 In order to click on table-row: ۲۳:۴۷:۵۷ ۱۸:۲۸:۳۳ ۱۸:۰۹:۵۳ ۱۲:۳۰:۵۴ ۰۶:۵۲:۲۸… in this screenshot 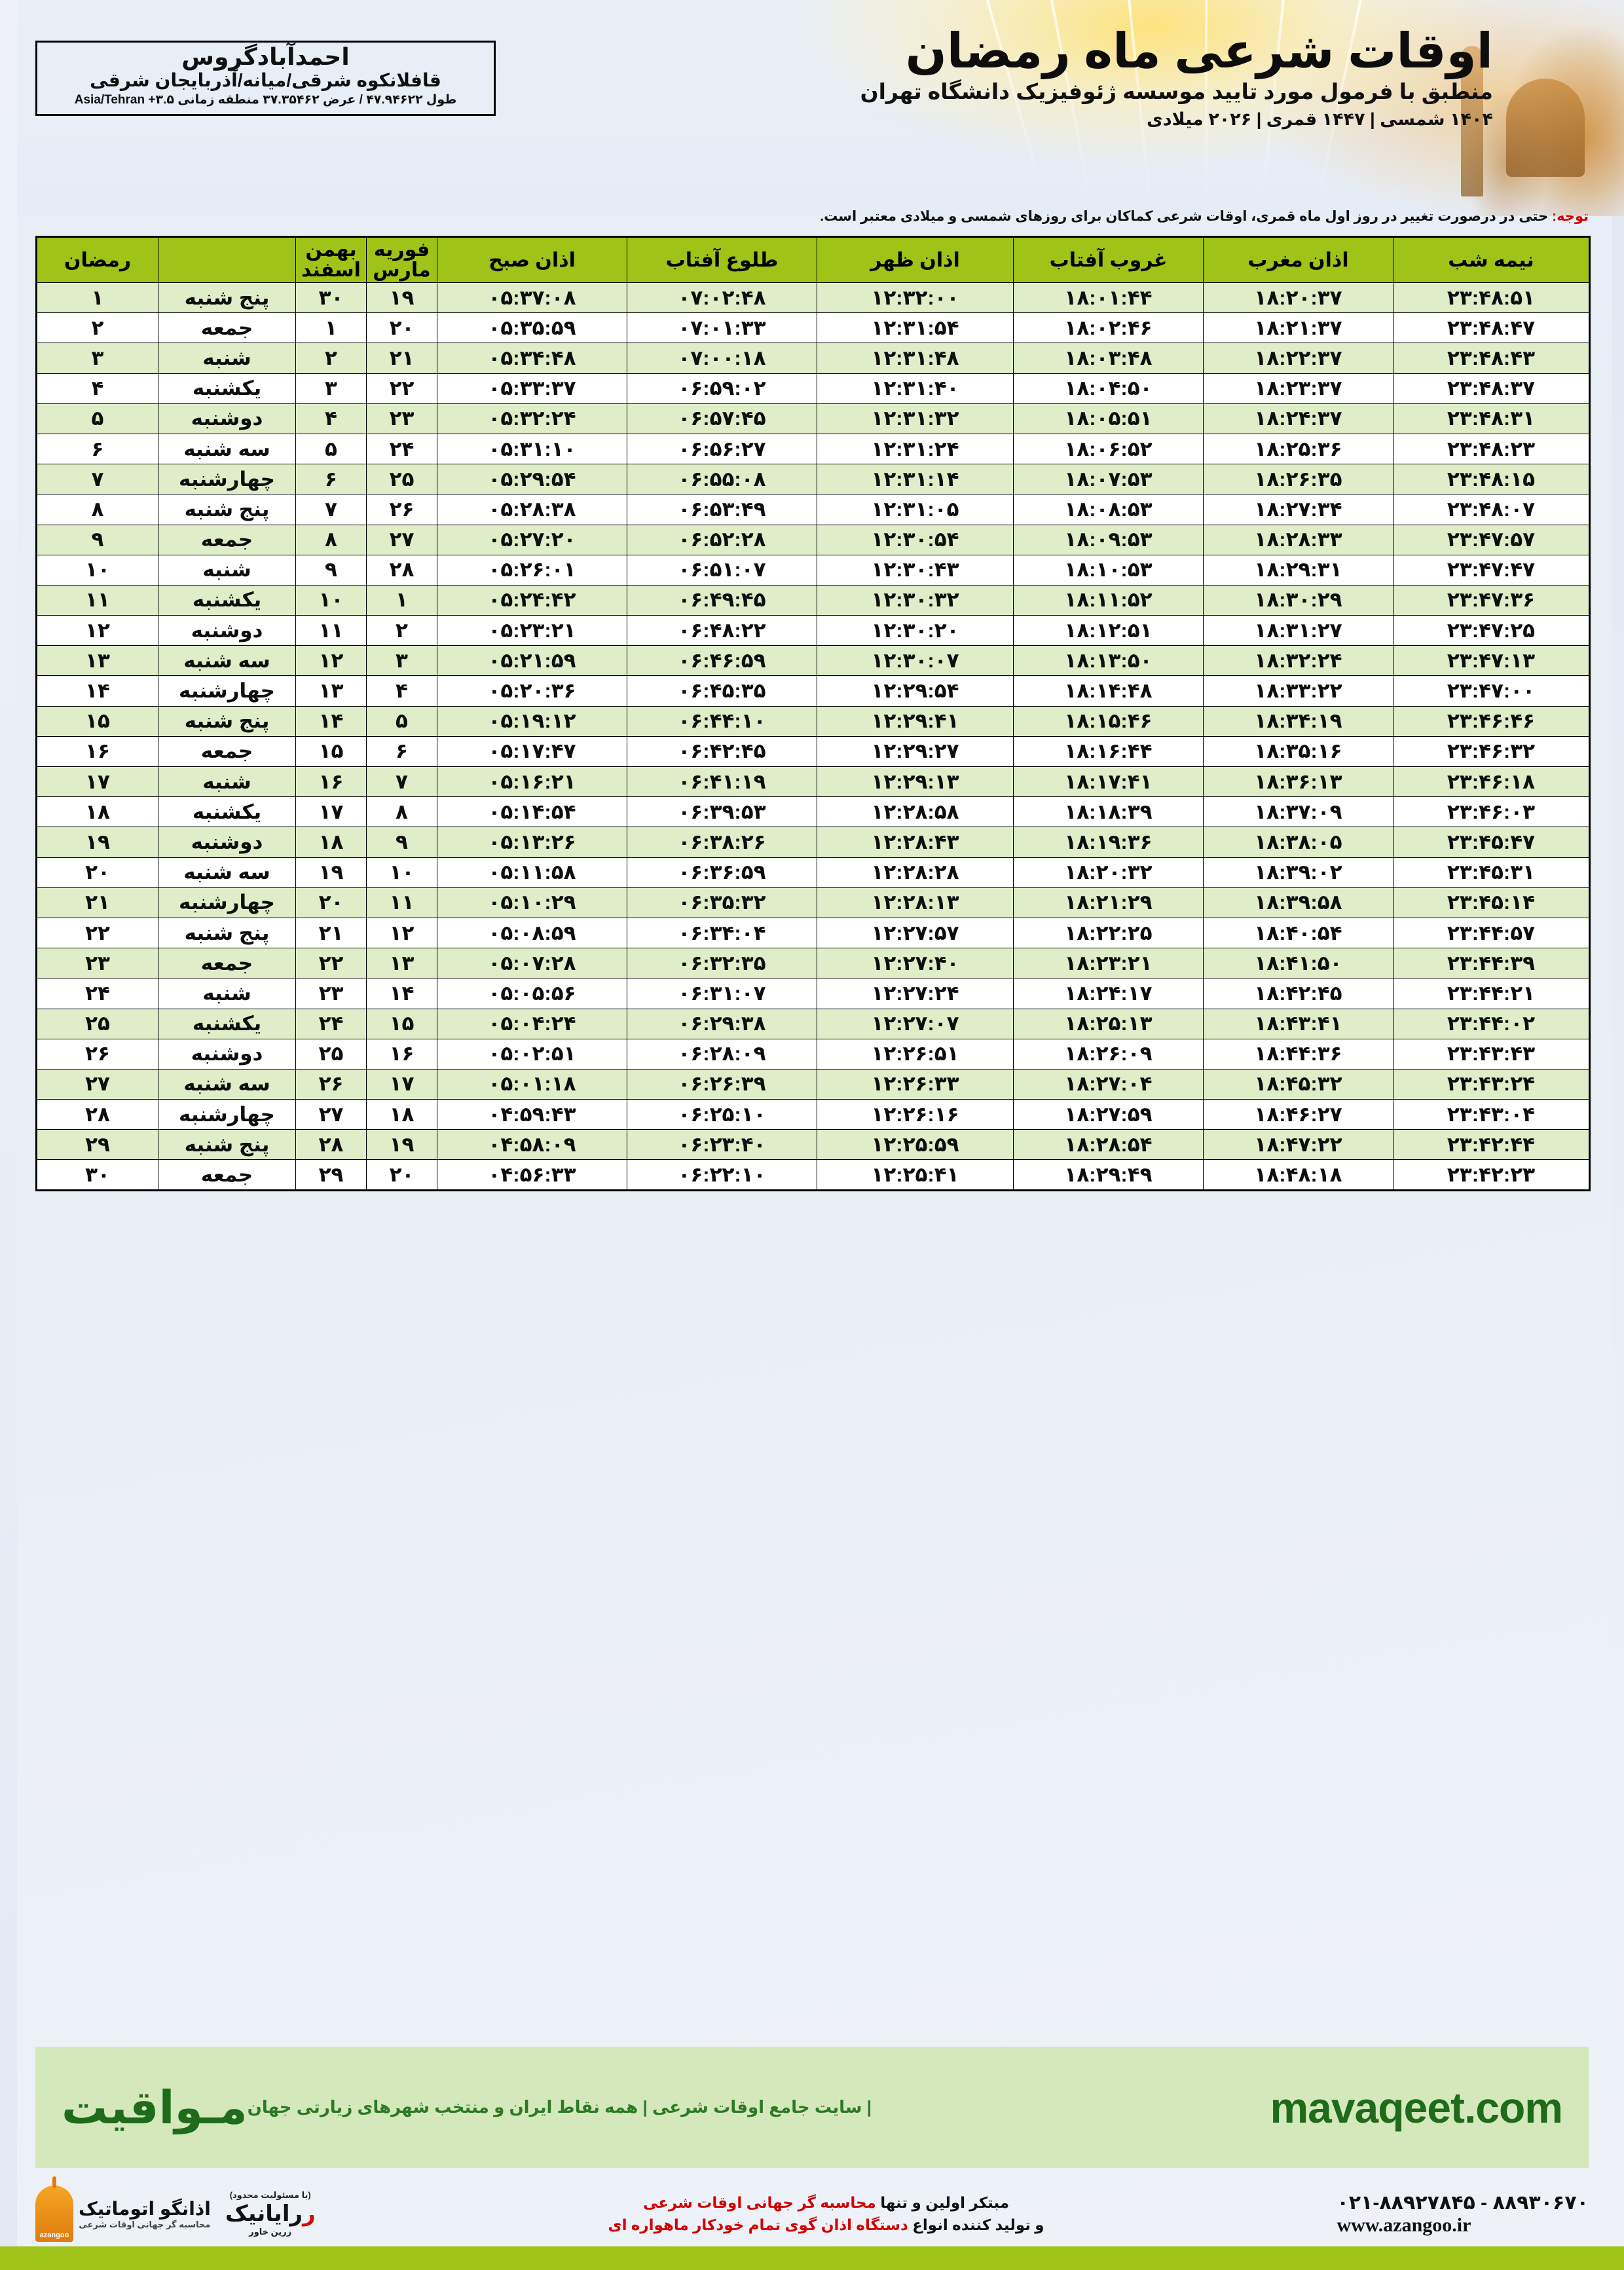, I will do `click(813, 539)`.